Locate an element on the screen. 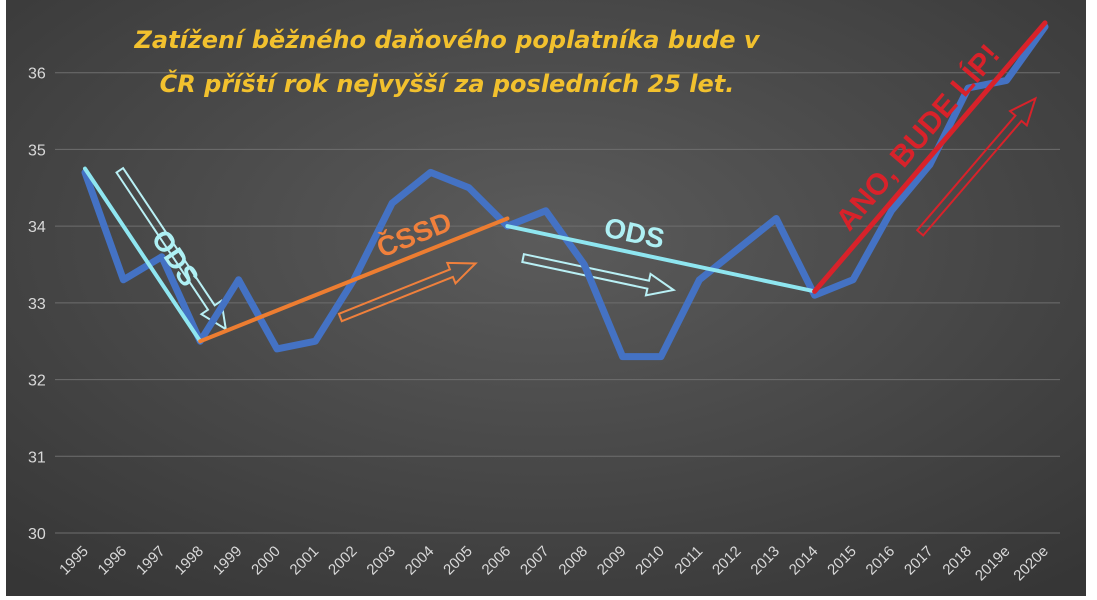 Image resolution: width=1097 pixels, height=600 pixels. y-tick-label: 35 is located at coordinates (37, 150).